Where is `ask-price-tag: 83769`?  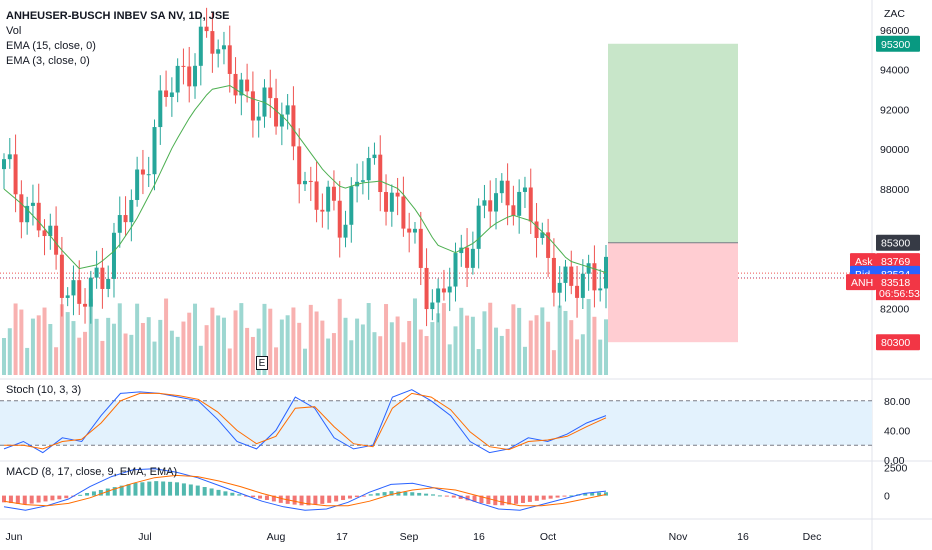 ask-price-tag: 83769 is located at coordinates (895, 262).